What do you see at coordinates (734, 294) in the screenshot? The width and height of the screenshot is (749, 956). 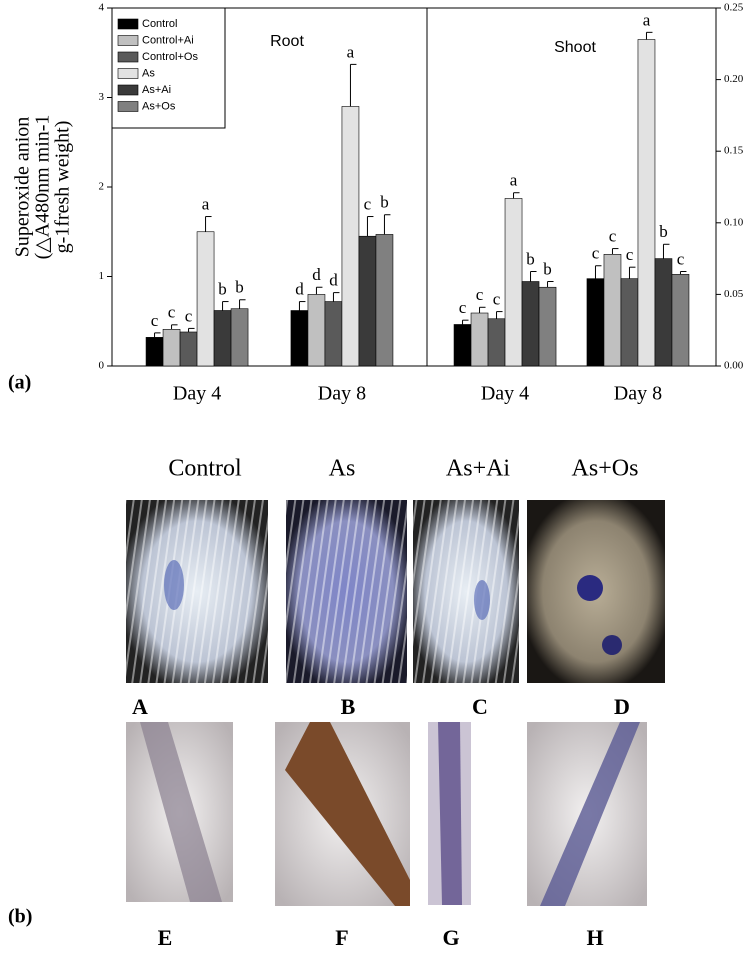 I see `y-tick-label: 0.05` at bounding box center [734, 294].